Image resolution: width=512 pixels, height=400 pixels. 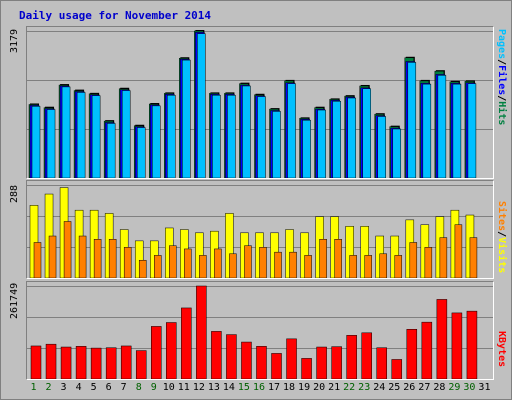 What do you see at coordinates (501, 216) in the screenshot?
I see `legend-sites: Sites` at bounding box center [501, 216].